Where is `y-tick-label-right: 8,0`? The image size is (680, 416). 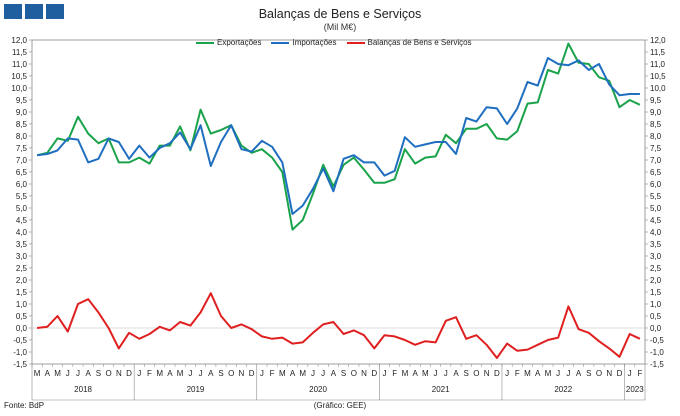 y-tick-label-right: 8,0 is located at coordinates (656, 136).